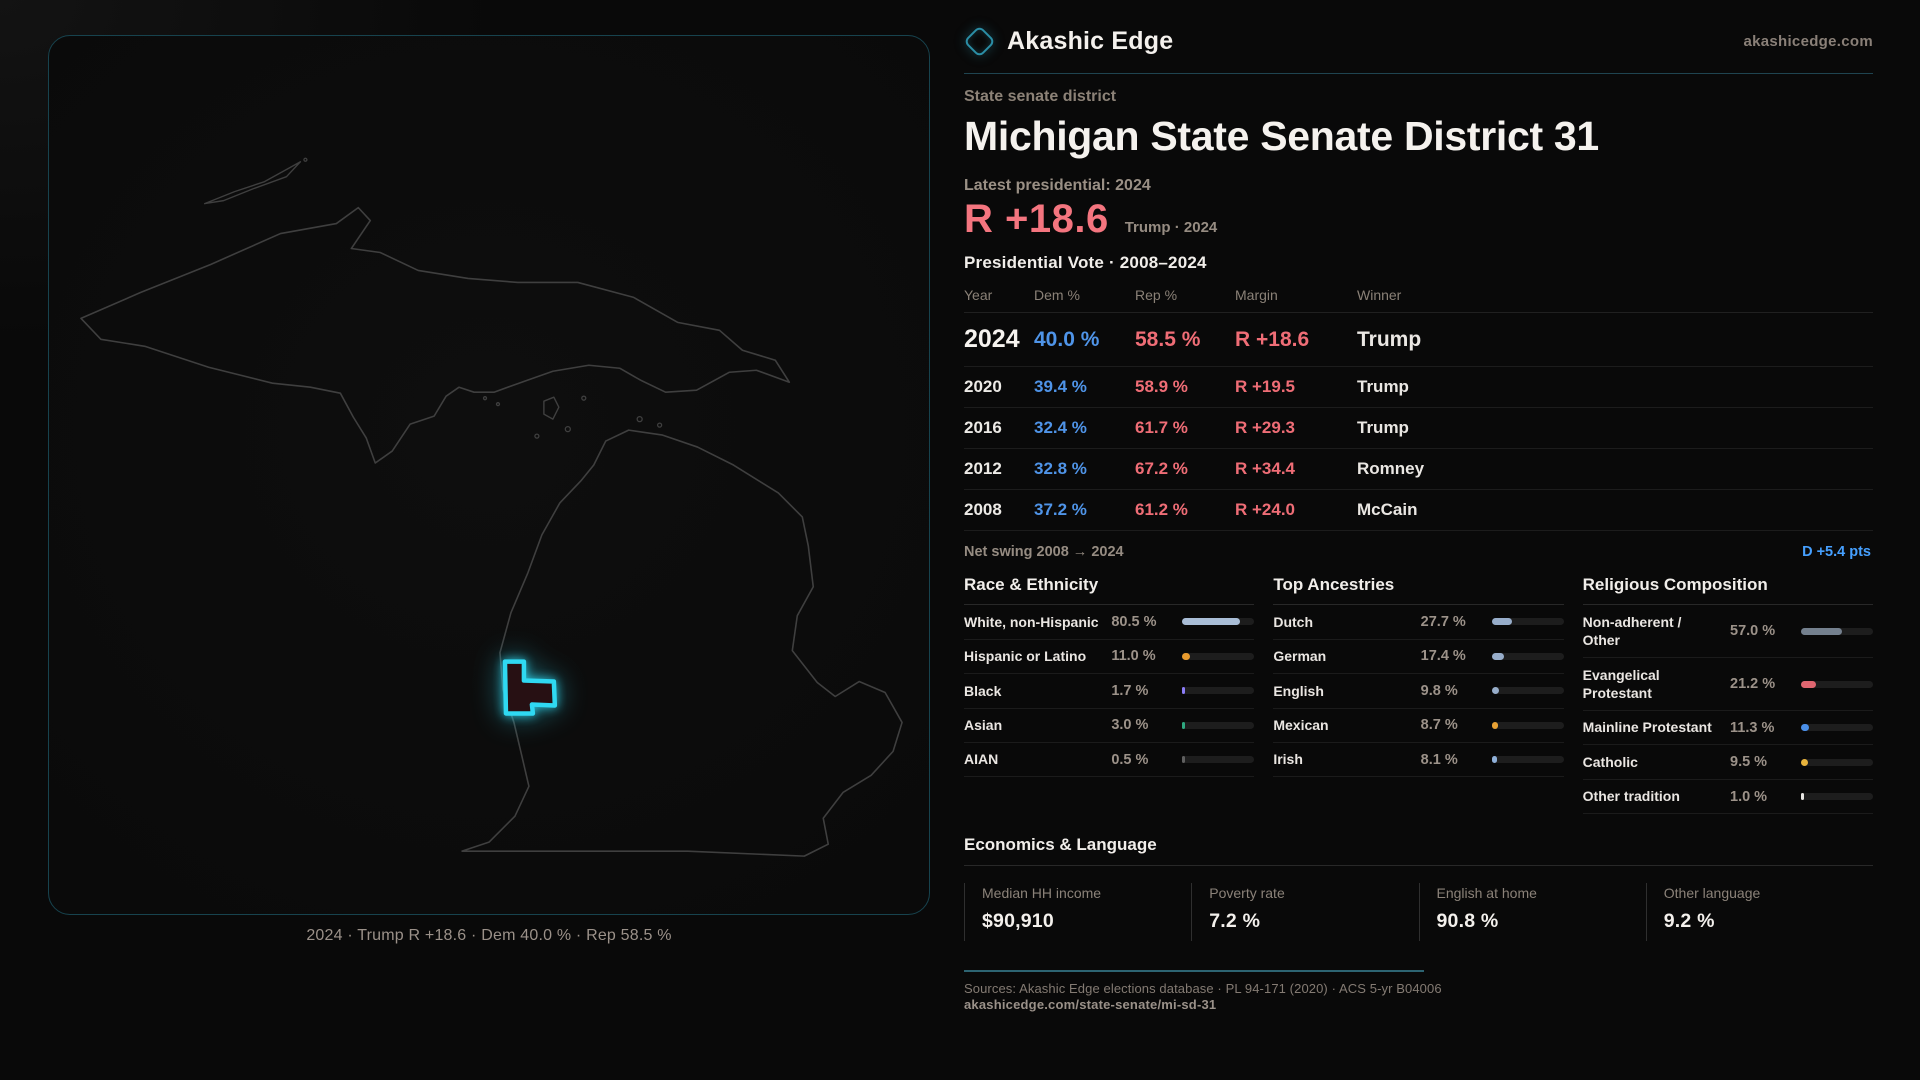 The image size is (1920, 1080). What do you see at coordinates (1439, 759) in the screenshot?
I see `demo-value: 8.1 %` at bounding box center [1439, 759].